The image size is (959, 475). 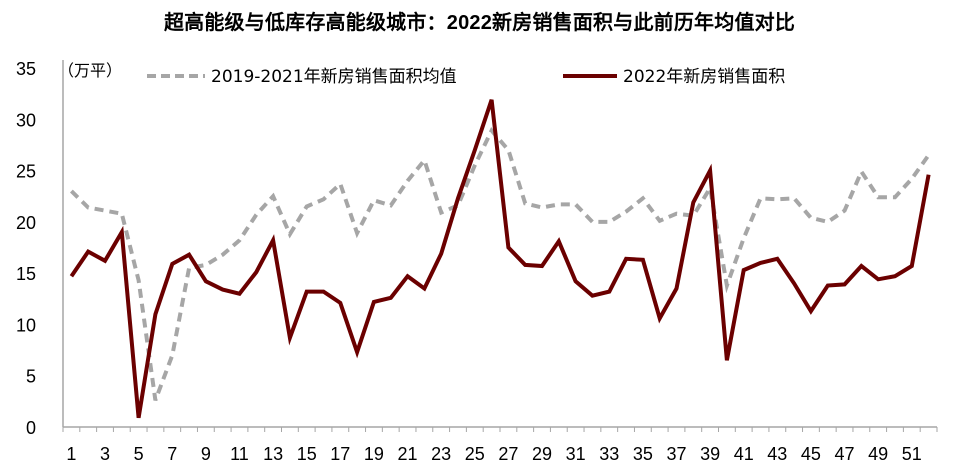 What do you see at coordinates (475, 454) in the screenshot?
I see `x-tick-label: 25` at bounding box center [475, 454].